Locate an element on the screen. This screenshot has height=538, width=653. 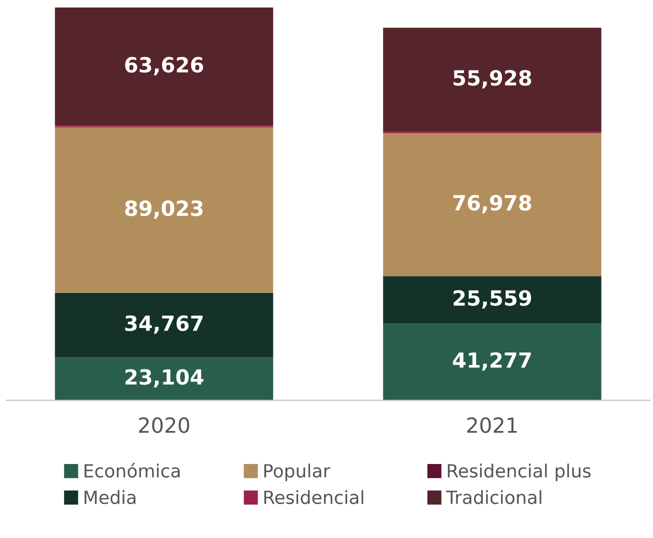
data-label: 23,104 is located at coordinates (165, 378).